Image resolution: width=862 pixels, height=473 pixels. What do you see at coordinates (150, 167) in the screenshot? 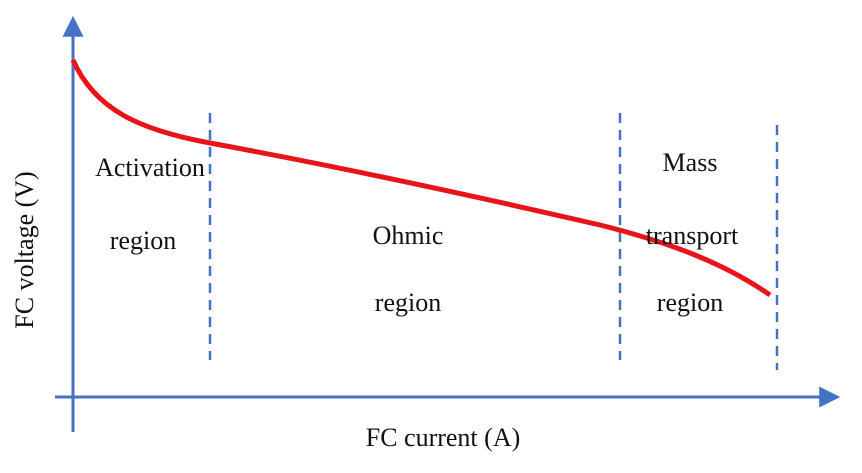
I see `region-label: Activation` at bounding box center [150, 167].